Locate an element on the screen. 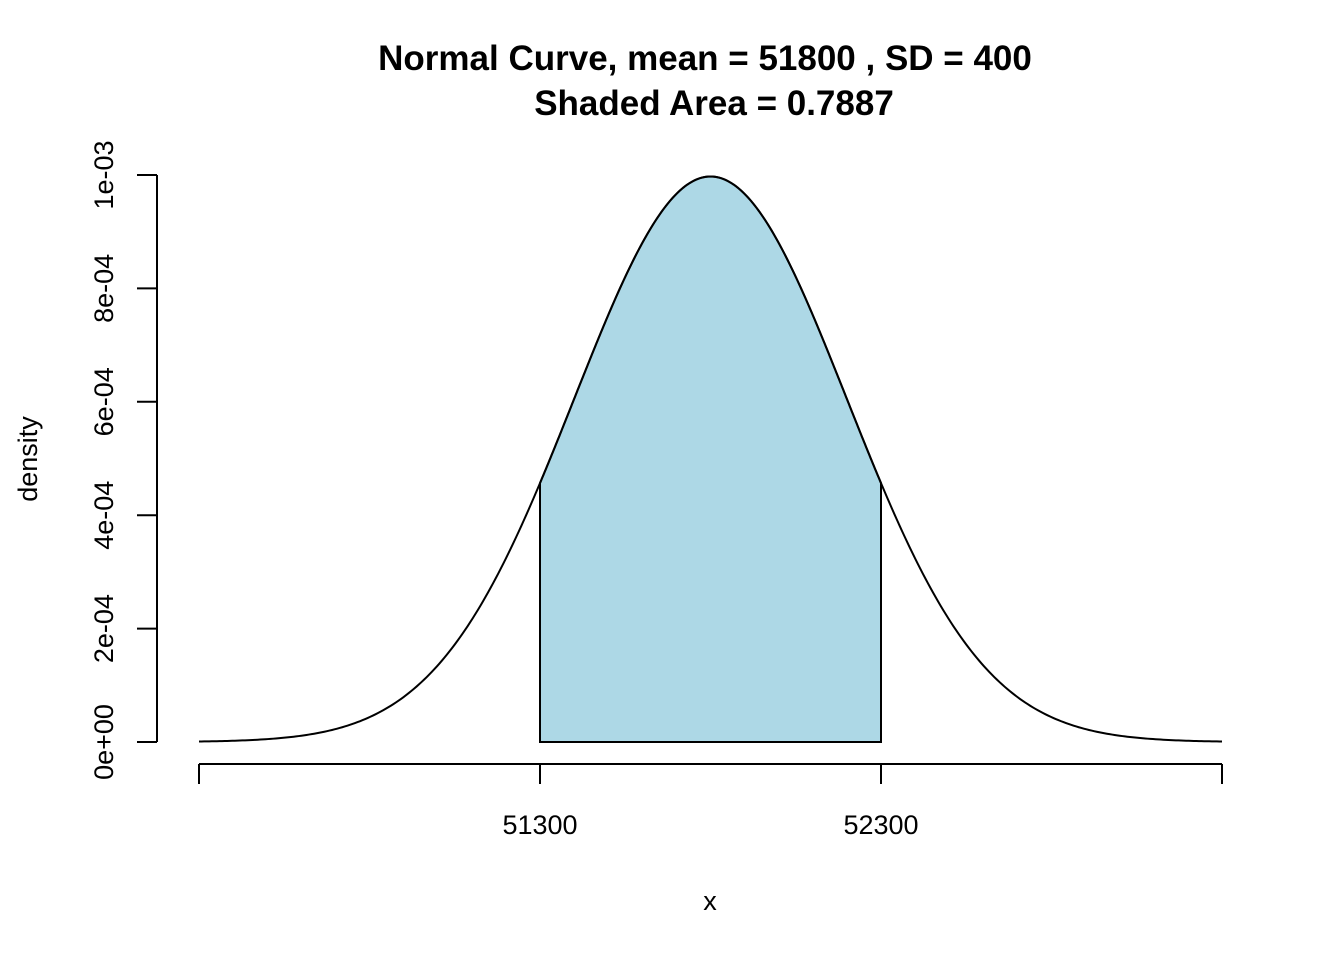 Image resolution: width=1344 pixels, height=960 pixels. chart-subtitle: Shaded Area = 0.7887 is located at coordinates (714, 103).